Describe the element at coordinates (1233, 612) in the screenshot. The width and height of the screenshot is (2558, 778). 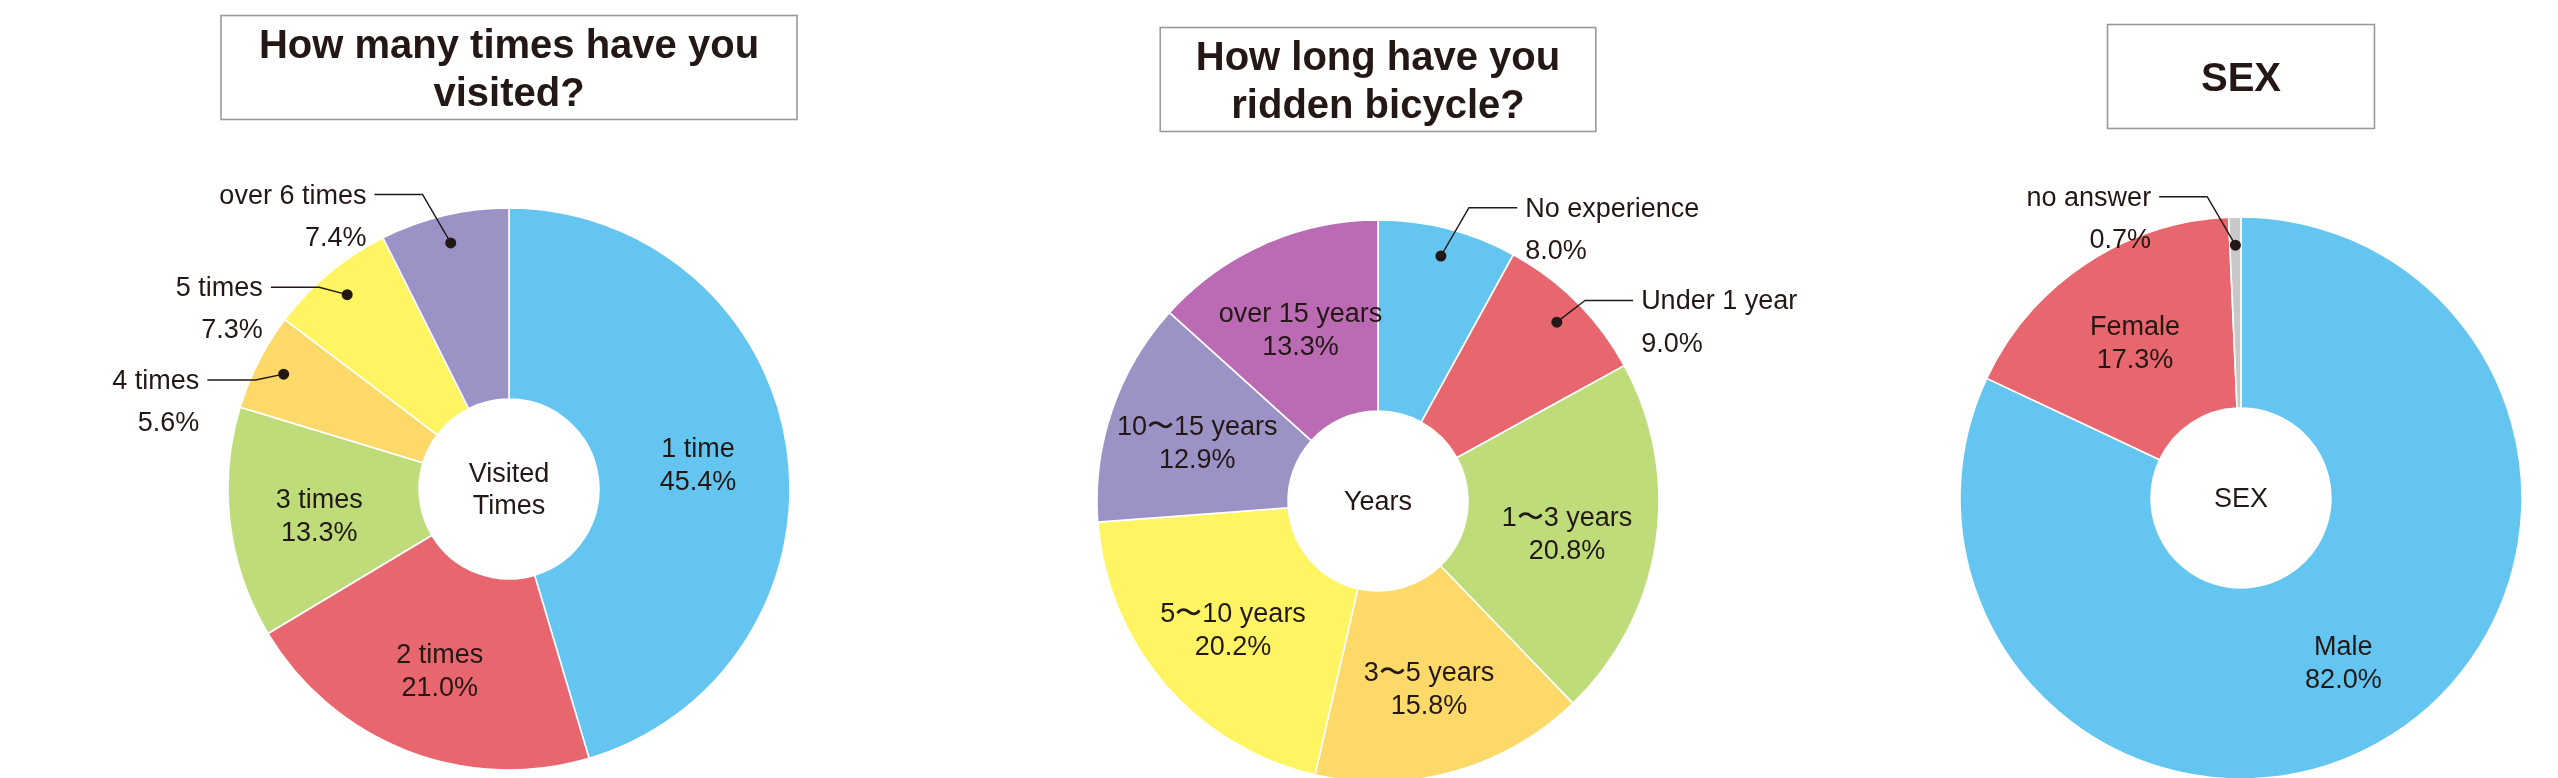
I see `slice-label: 5〜10 years` at that location.